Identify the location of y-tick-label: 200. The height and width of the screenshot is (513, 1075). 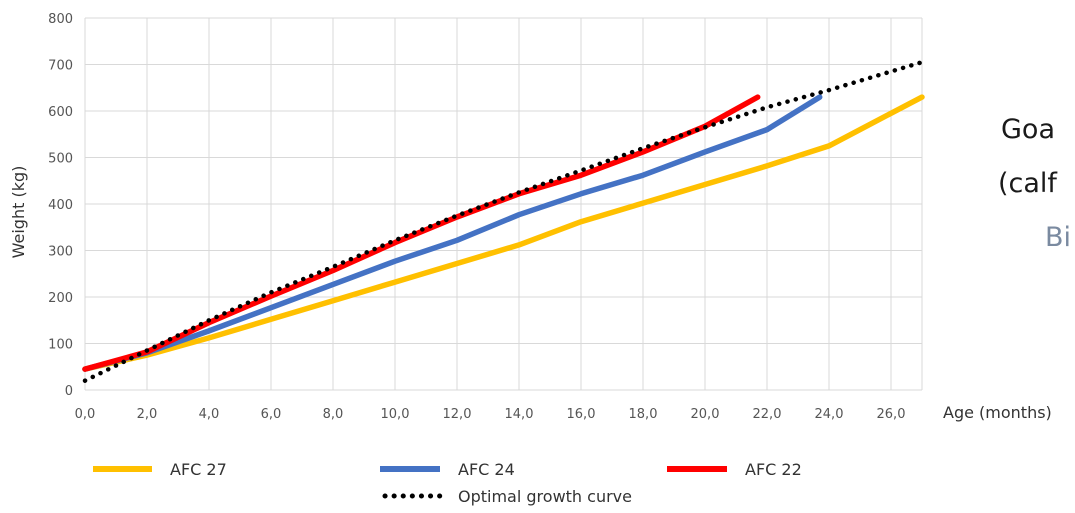
(60, 298).